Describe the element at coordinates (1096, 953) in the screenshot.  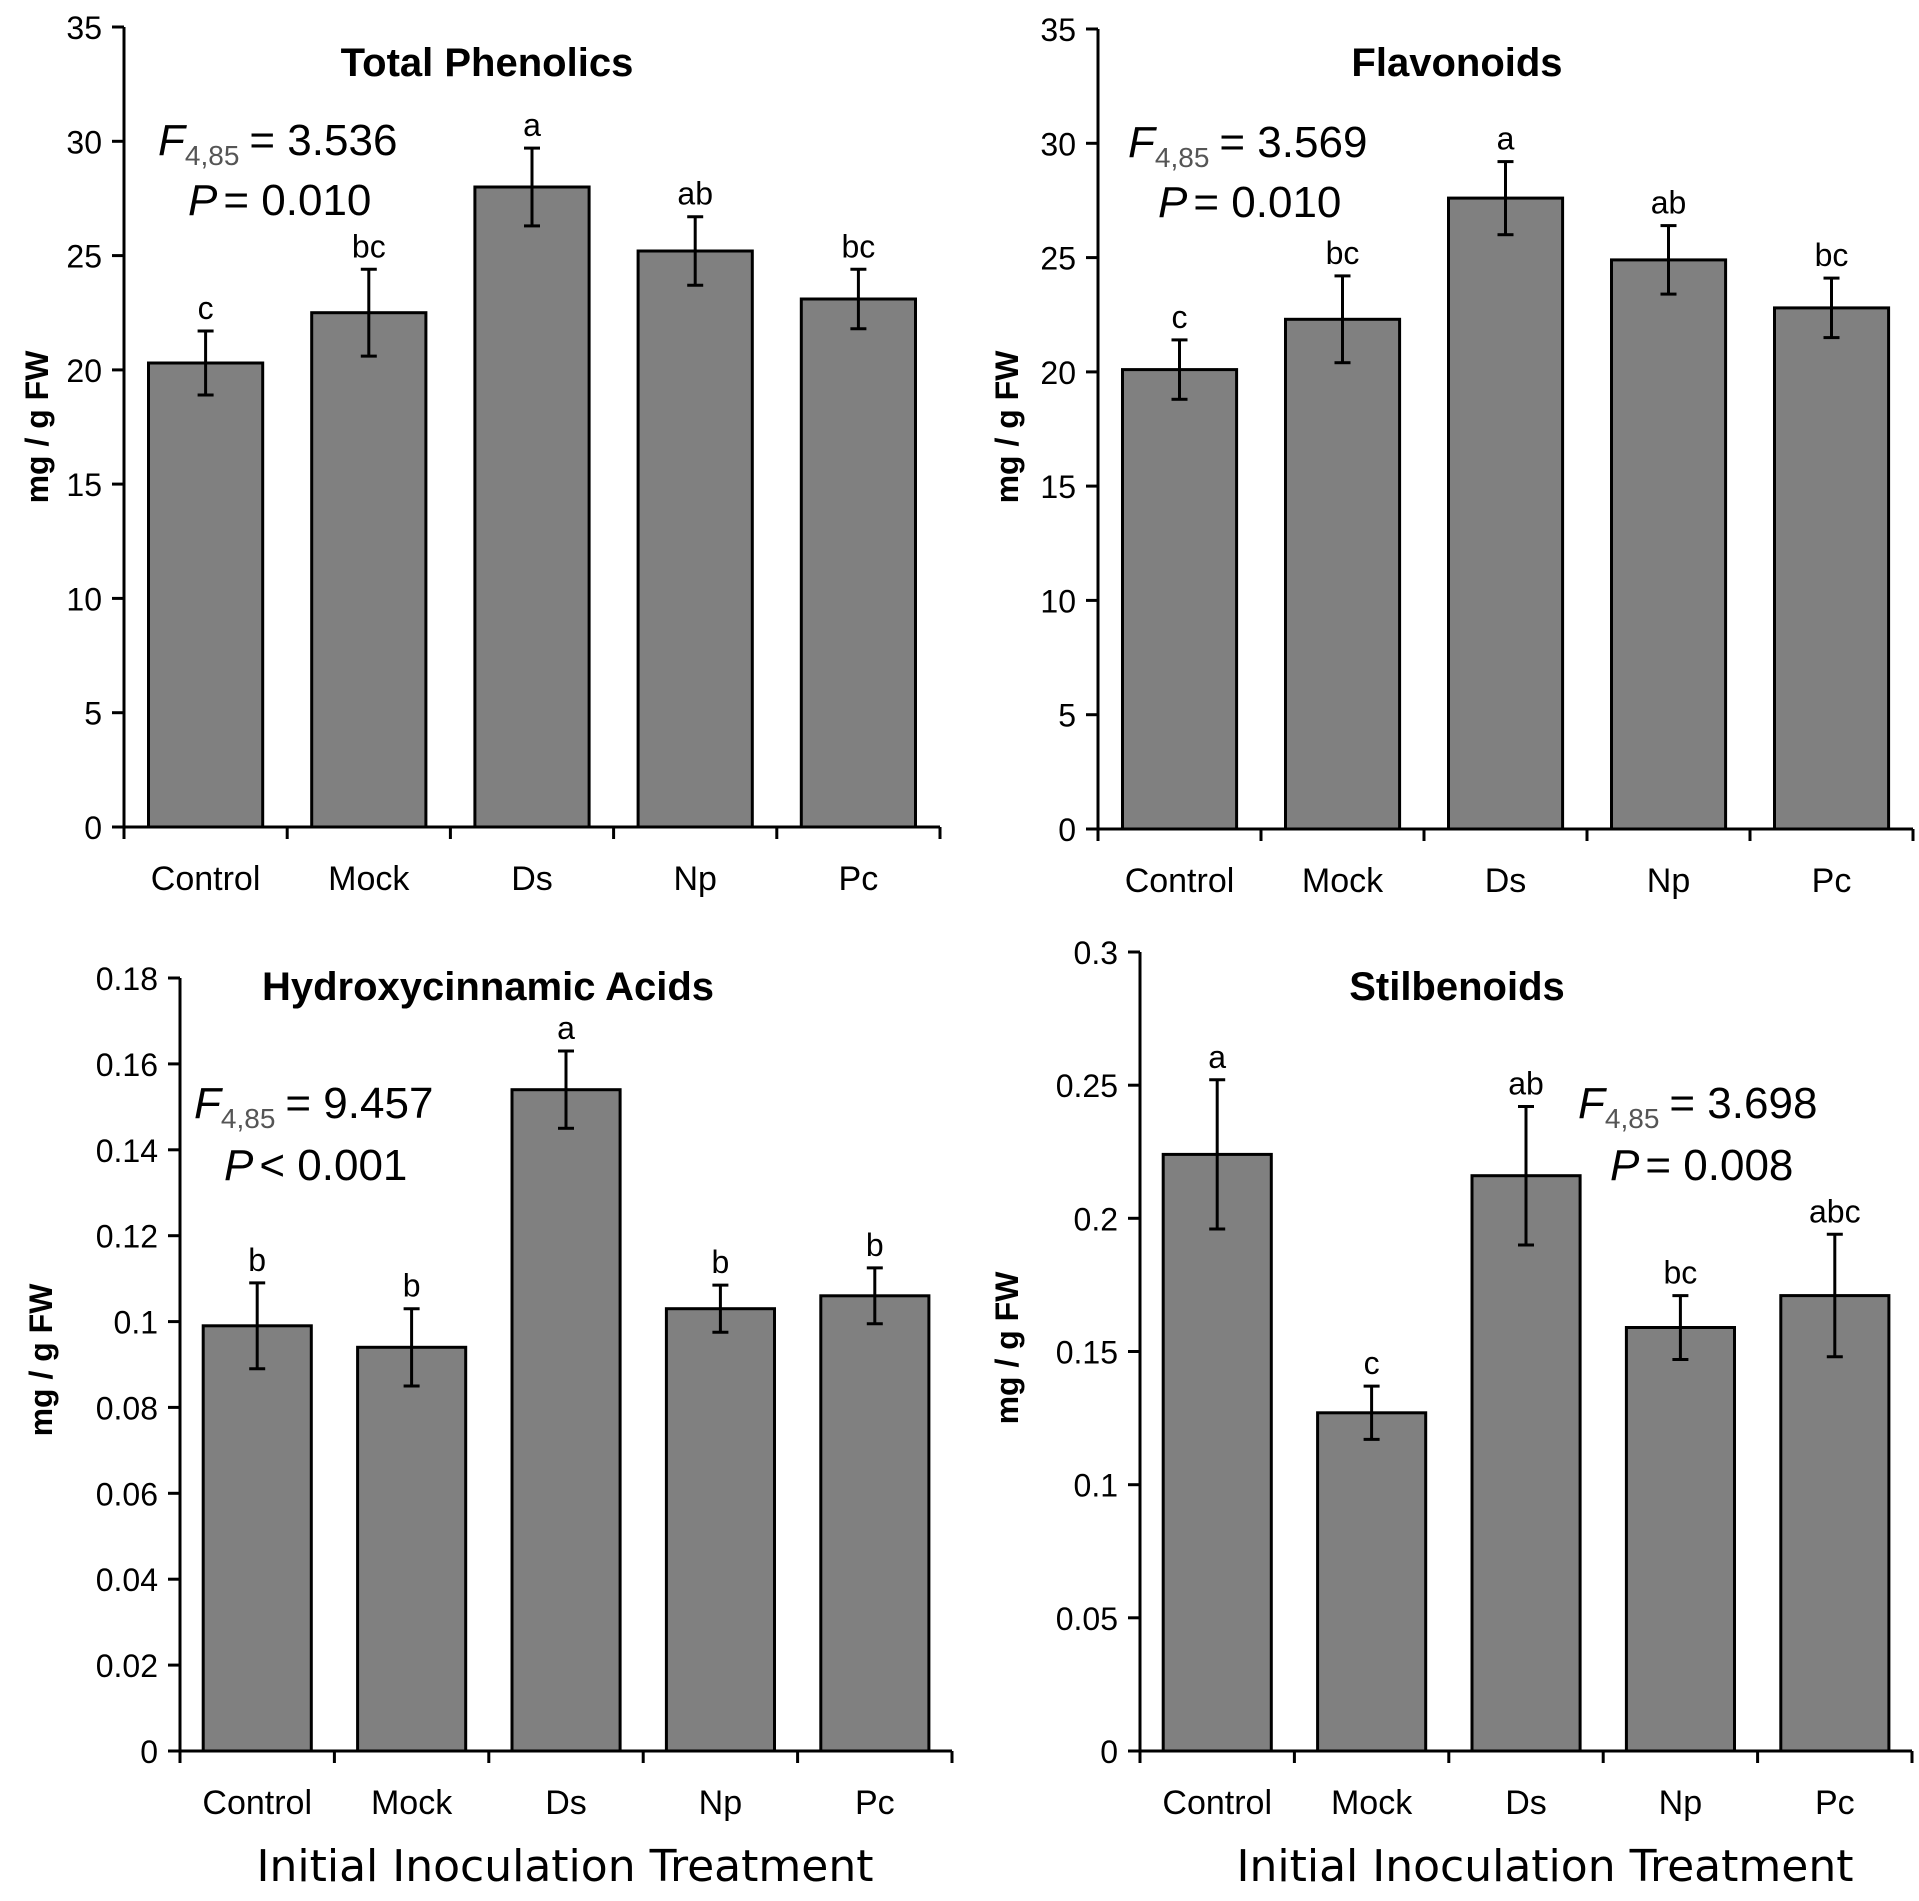
I see `y-tick-label: 0.3` at that location.